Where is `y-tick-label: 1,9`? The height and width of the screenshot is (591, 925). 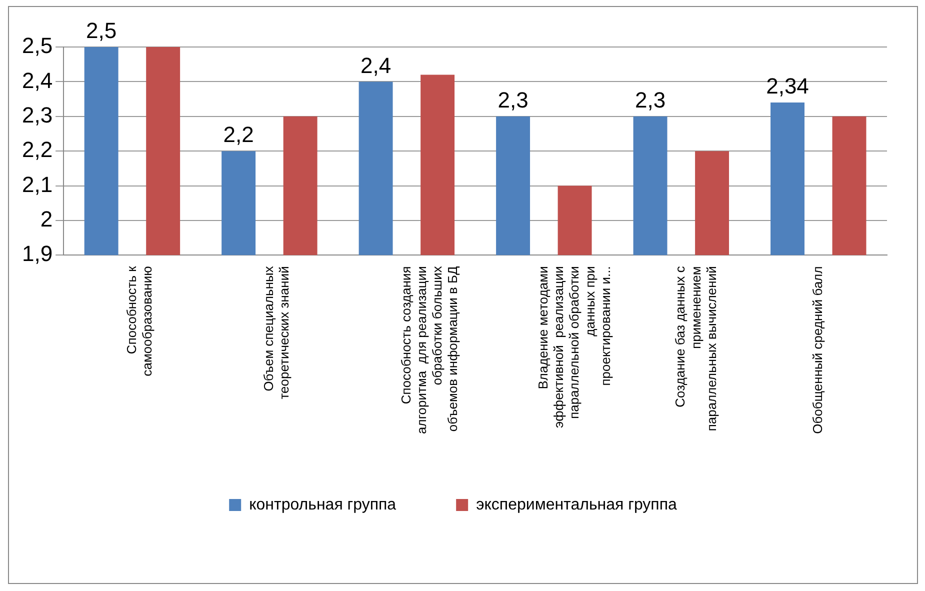
y-tick-label: 1,9 is located at coordinates (37, 253).